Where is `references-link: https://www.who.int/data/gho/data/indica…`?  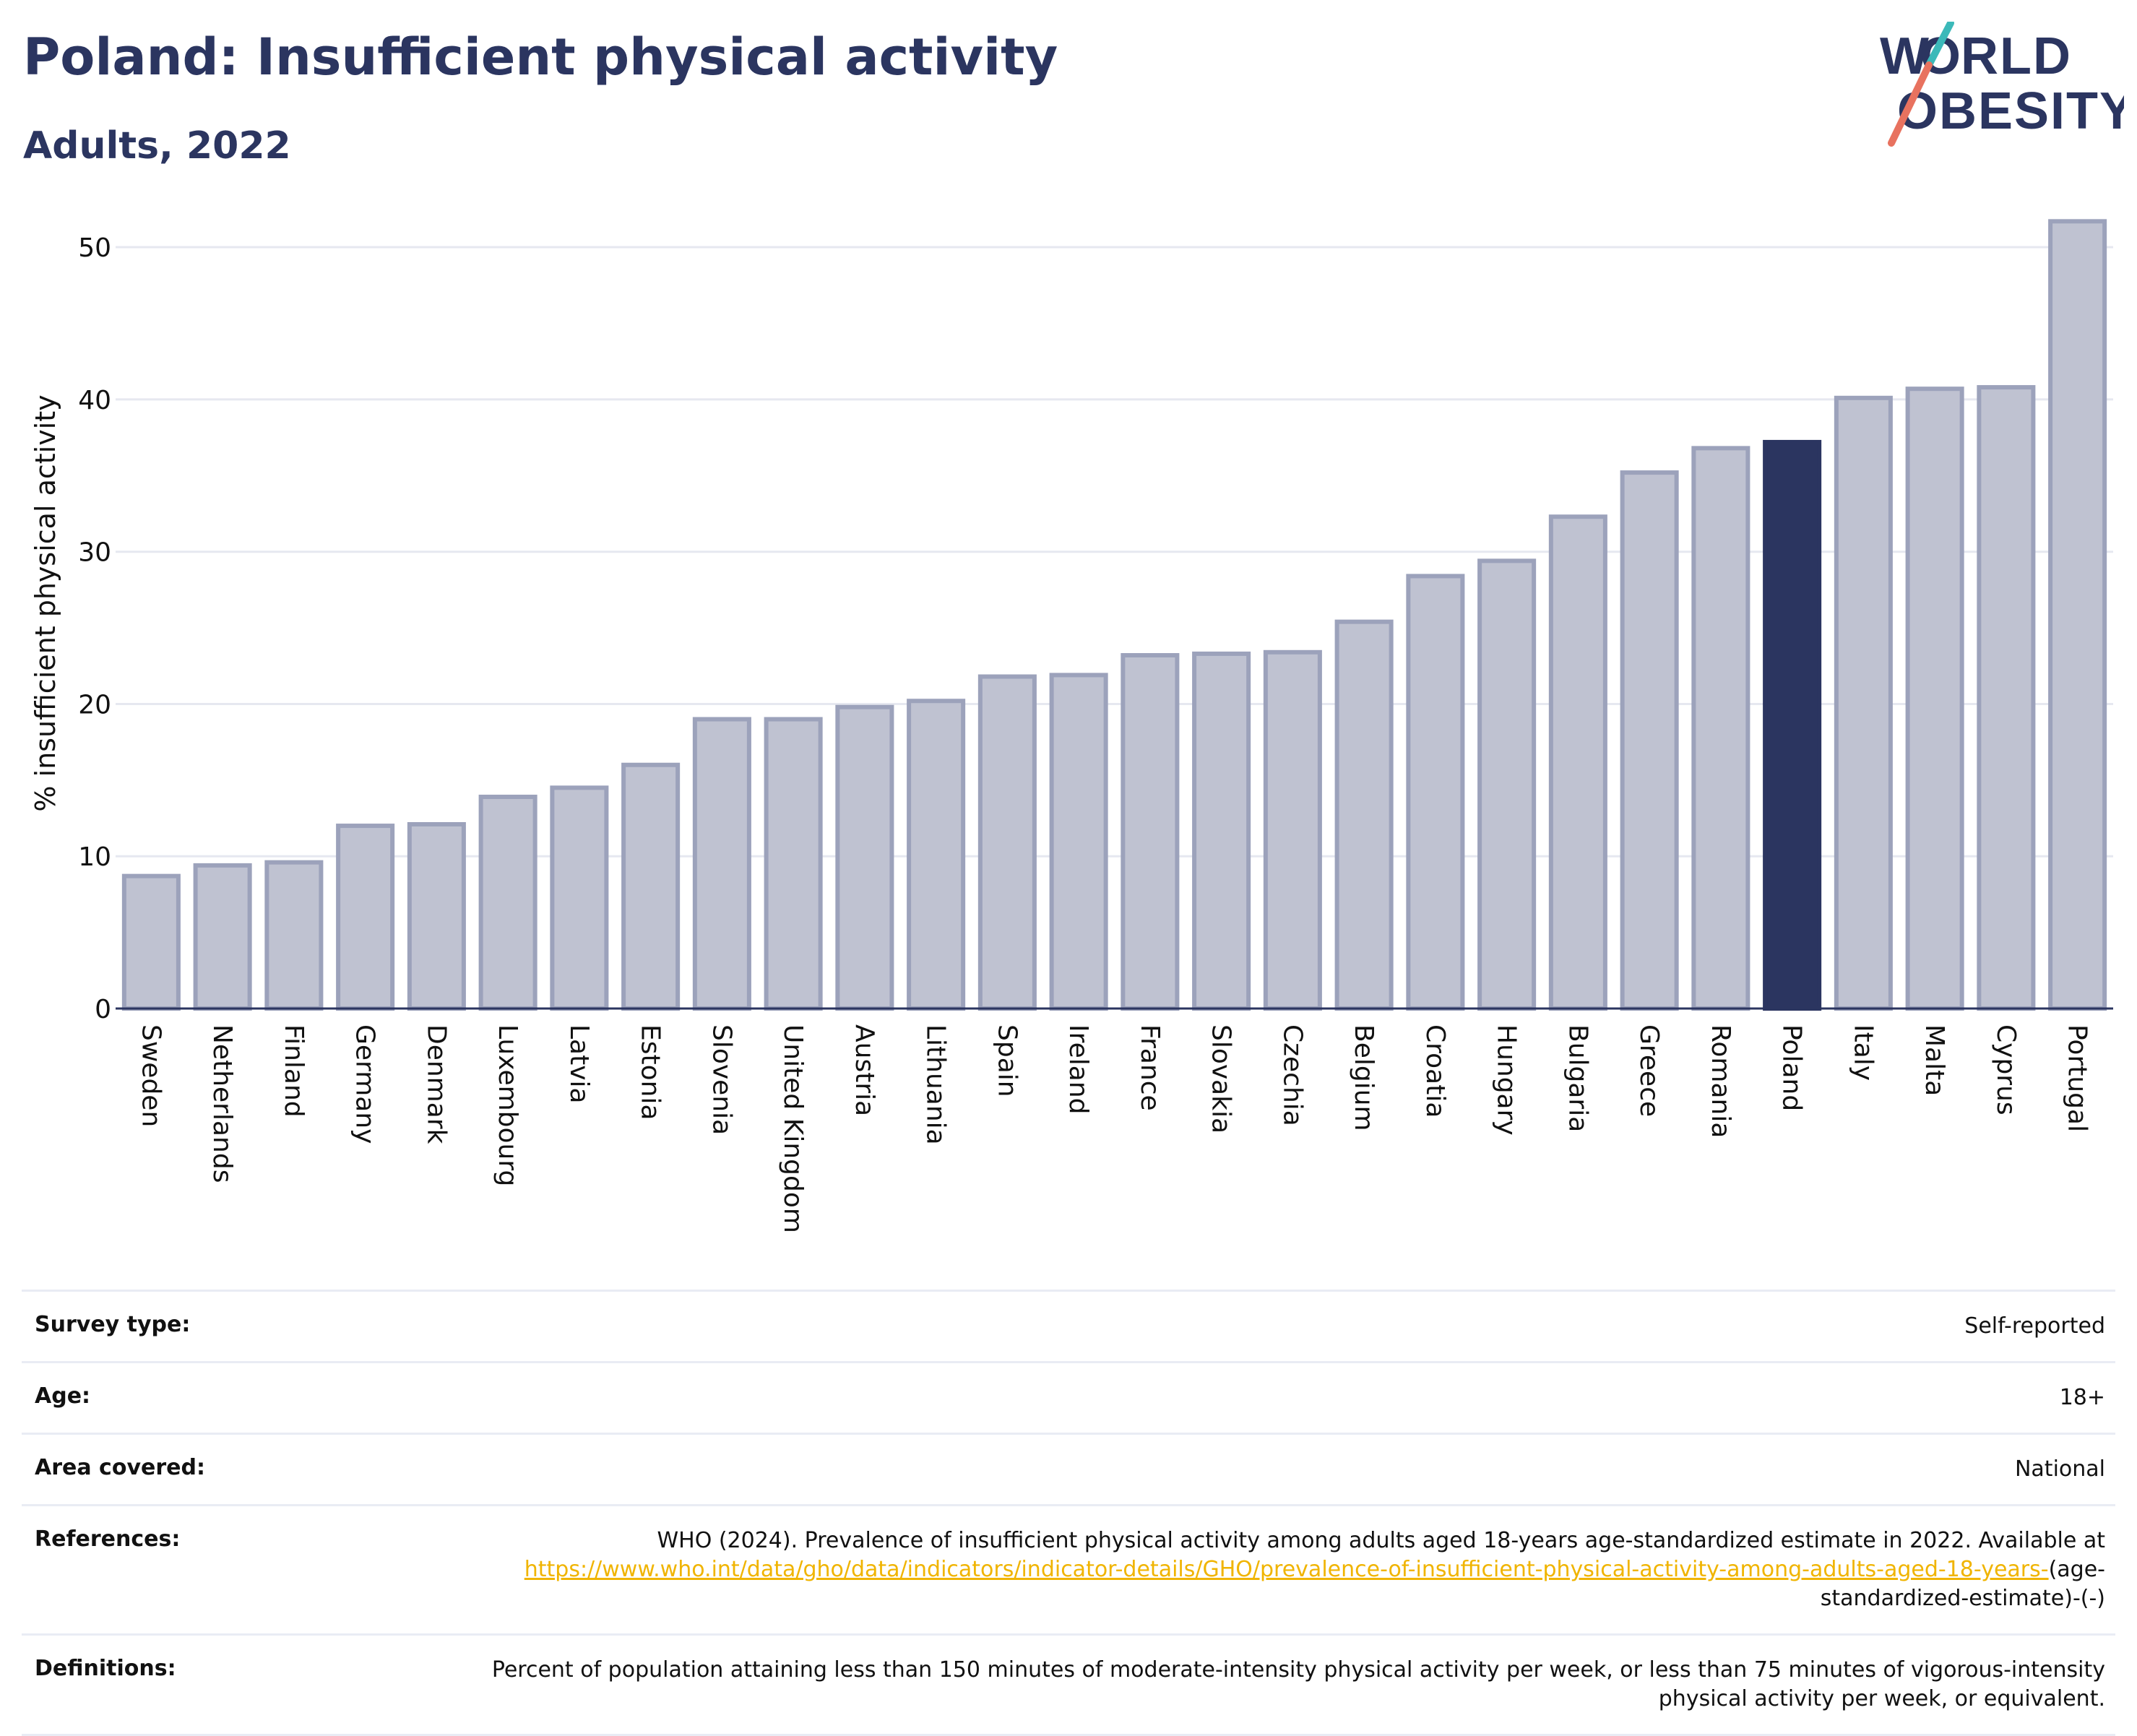 references-link: https://www.who.int/data/gho/data/indica… is located at coordinates (1286, 1569).